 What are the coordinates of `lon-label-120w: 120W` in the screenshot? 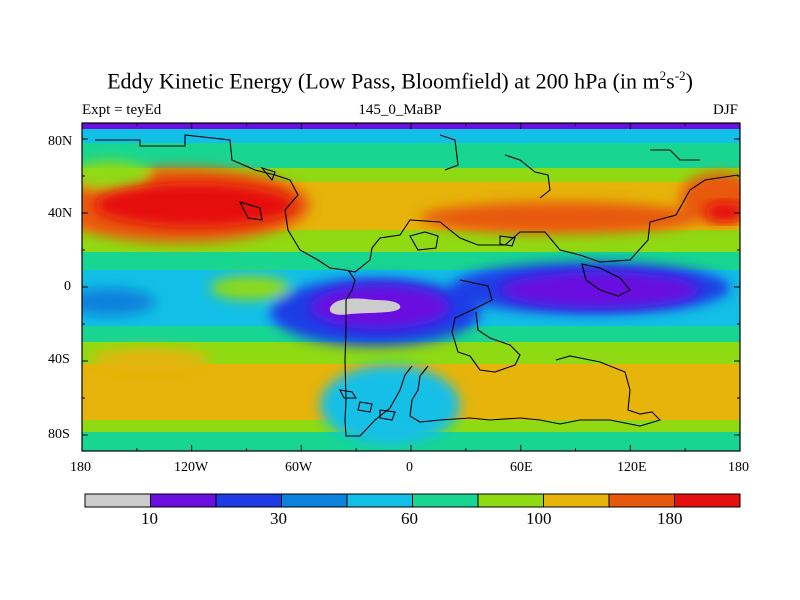 It's located at (191, 467).